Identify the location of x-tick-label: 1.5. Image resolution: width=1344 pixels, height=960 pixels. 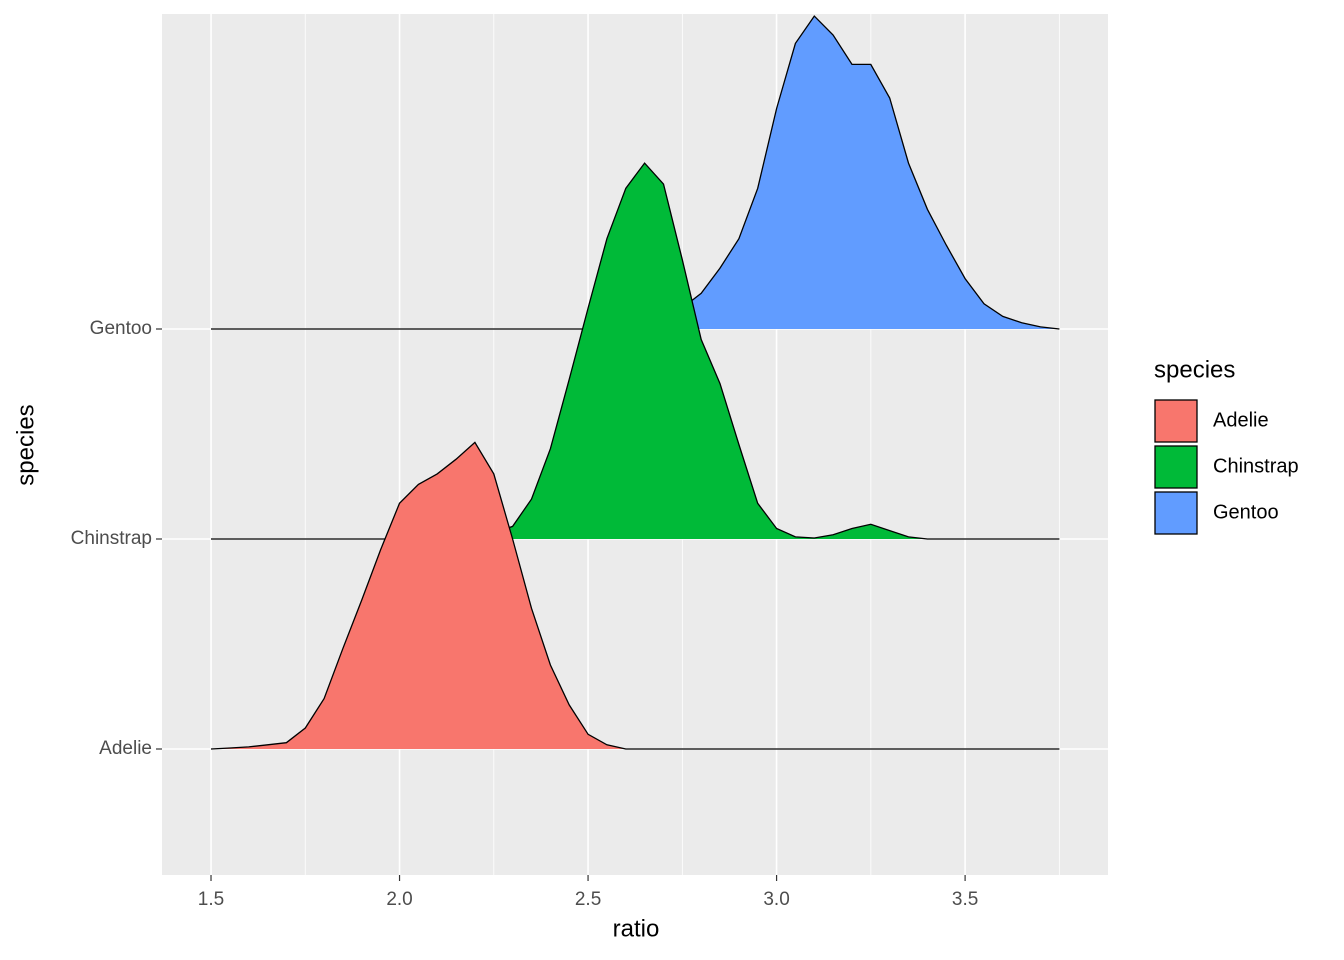
(211, 899).